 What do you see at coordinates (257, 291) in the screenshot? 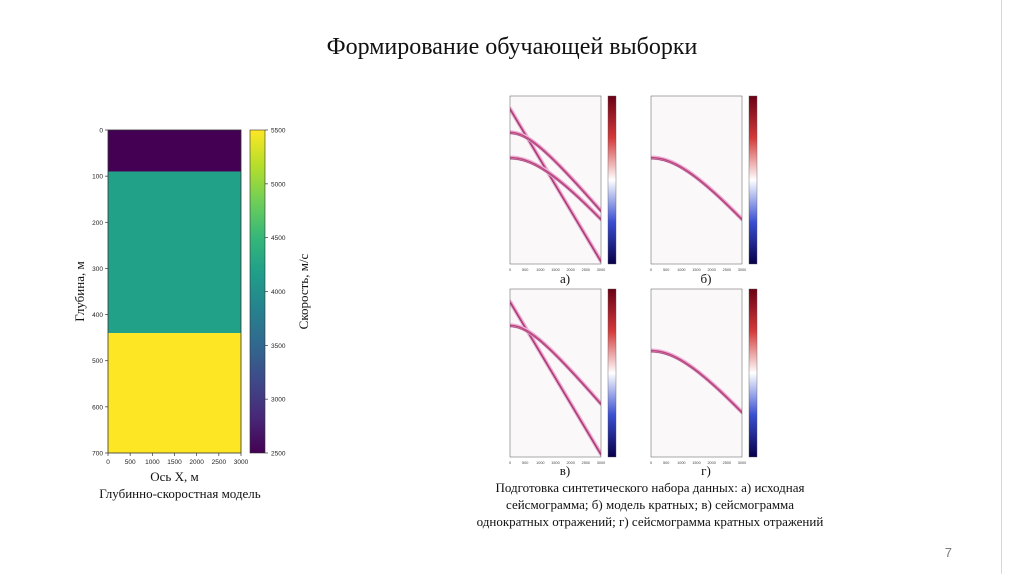
I see `colorbar` at bounding box center [257, 291].